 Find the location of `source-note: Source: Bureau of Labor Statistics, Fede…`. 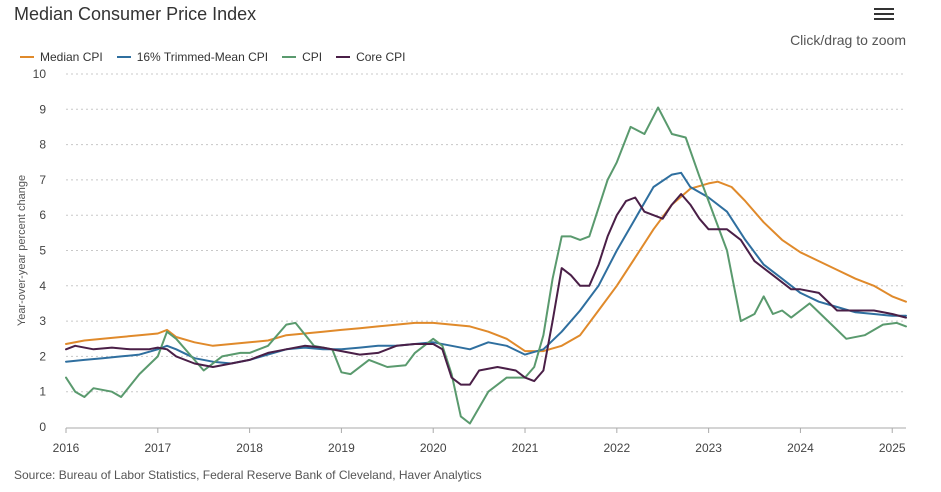

source-note: Source: Bureau of Labor Statistics, Fede… is located at coordinates (248, 475).